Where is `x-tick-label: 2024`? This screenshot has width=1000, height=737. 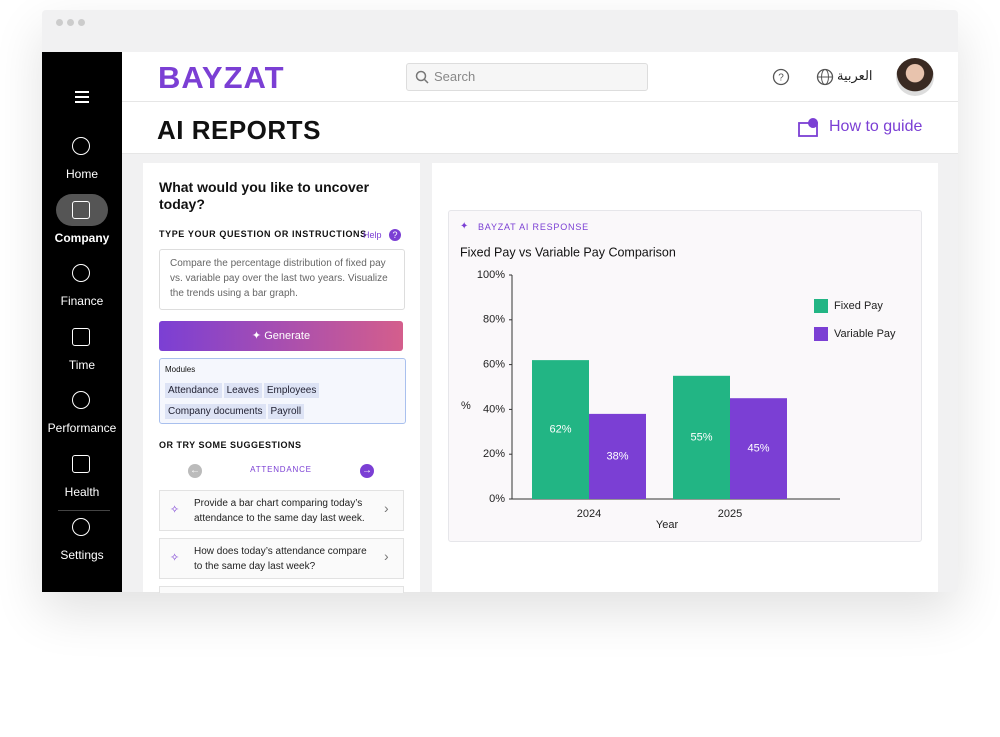 x-tick-label: 2024 is located at coordinates (589, 514).